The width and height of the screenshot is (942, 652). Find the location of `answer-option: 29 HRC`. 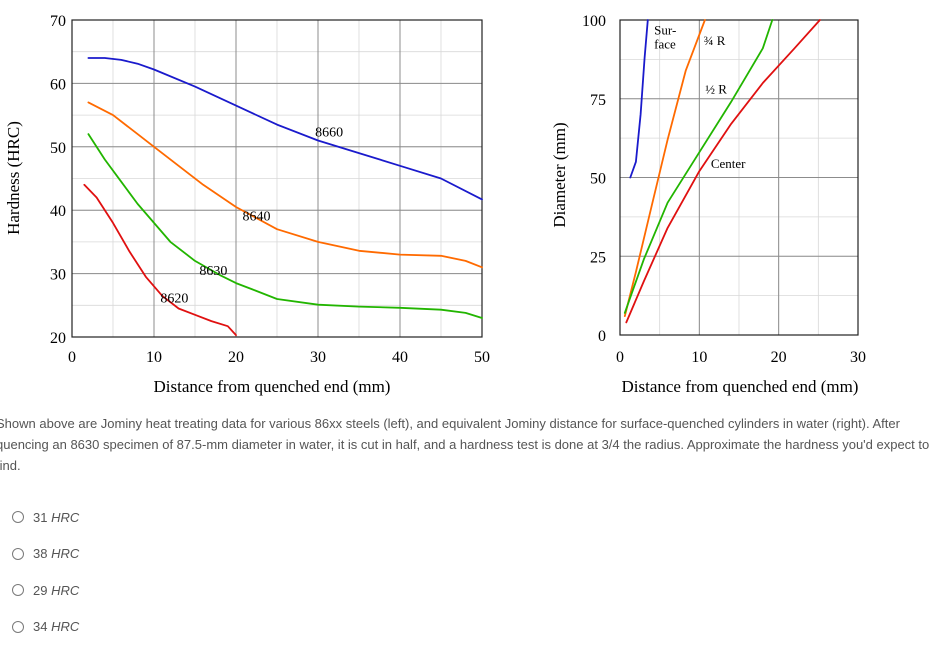

answer-option: 29 HRC is located at coordinates (45, 590).